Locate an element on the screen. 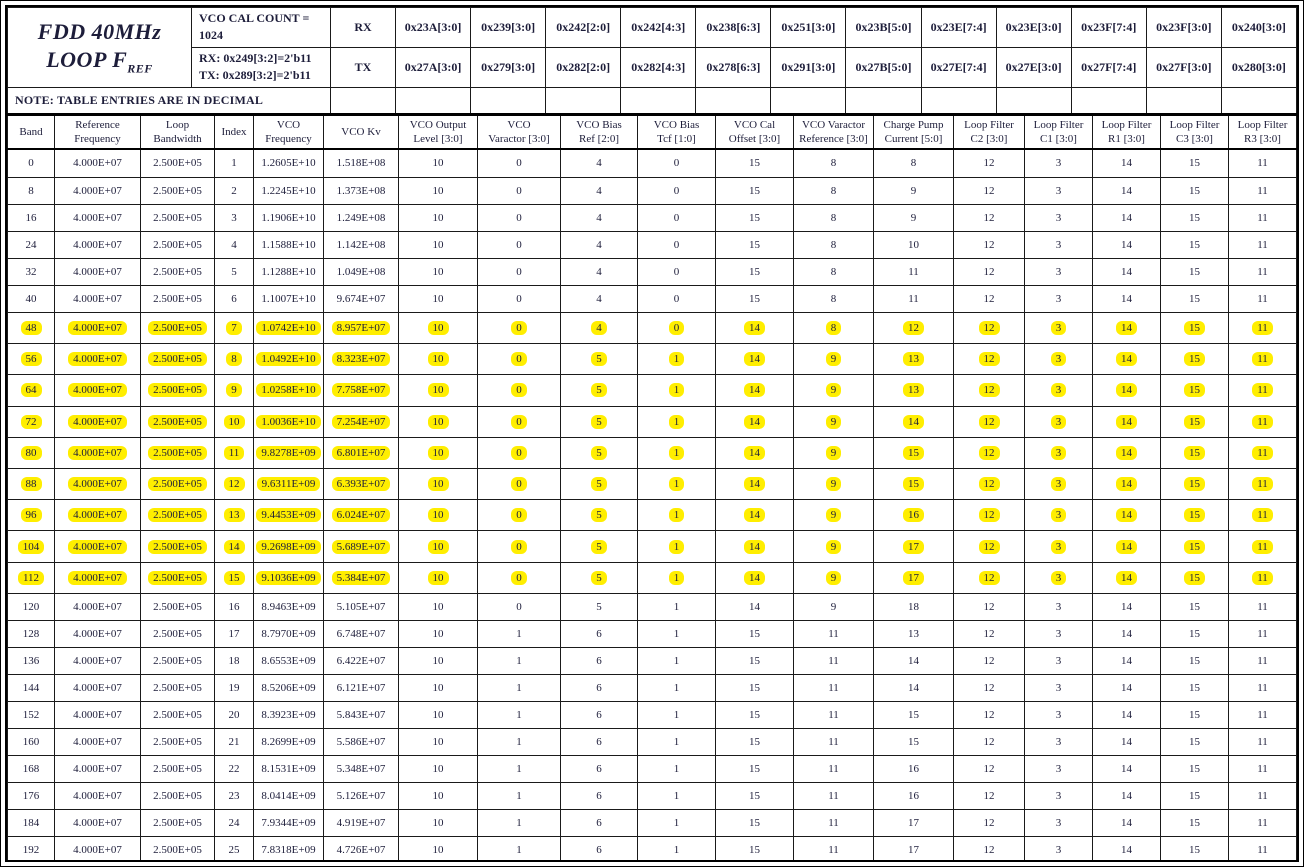  cell-value: 2.500E+05 is located at coordinates (177, 577).